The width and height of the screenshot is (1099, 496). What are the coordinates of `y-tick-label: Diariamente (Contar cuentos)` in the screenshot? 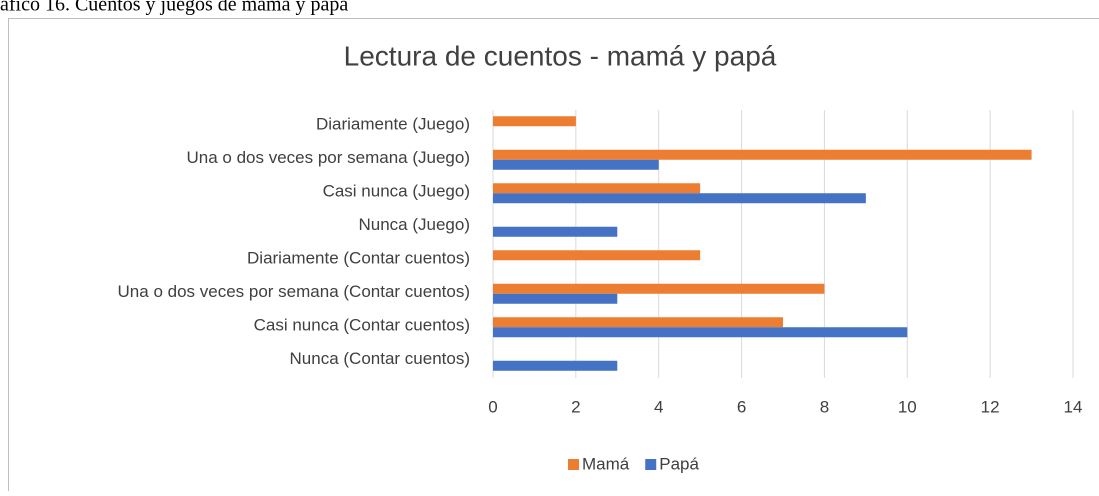 It's located at (358, 258).